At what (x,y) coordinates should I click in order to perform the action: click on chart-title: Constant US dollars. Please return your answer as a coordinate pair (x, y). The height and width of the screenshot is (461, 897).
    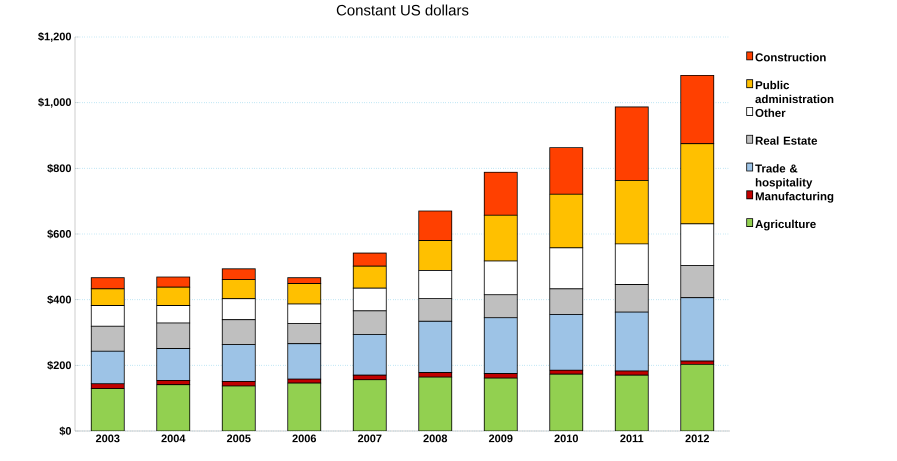
    Looking at the image, I should click on (402, 10).